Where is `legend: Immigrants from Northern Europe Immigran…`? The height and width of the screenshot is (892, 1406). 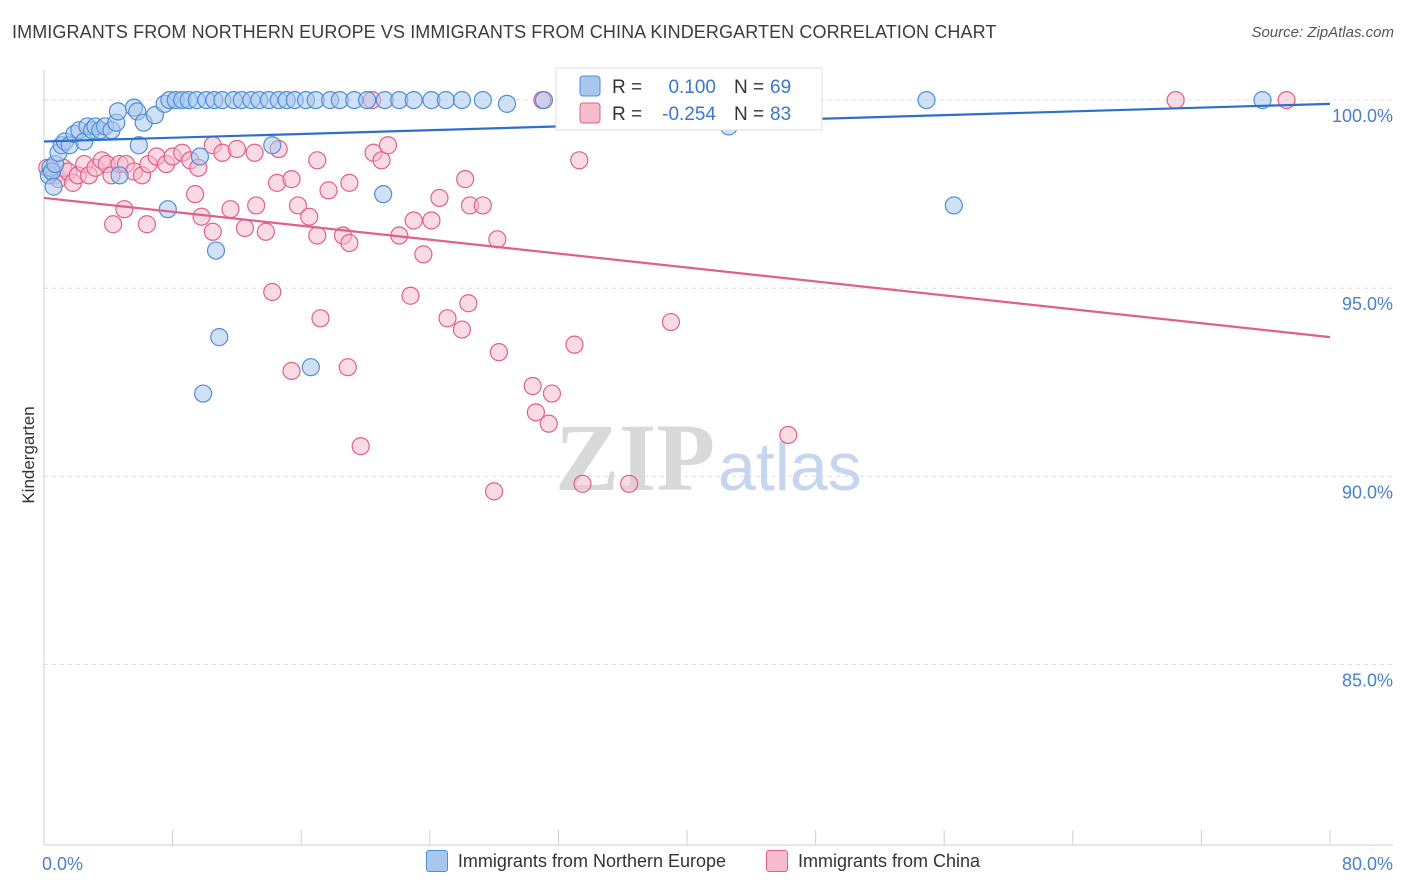
legend: Immigrants from Northern Europe Immigran… is located at coordinates (703, 861).